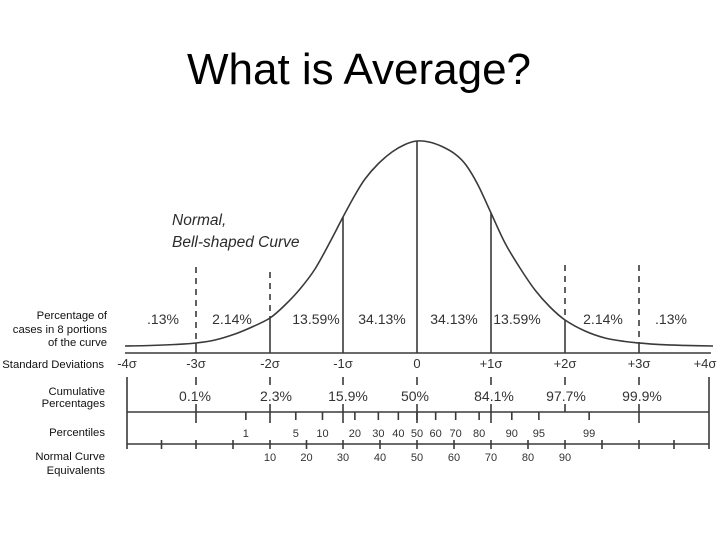  What do you see at coordinates (398, 434) in the screenshot?
I see `percentile-label: 40` at bounding box center [398, 434].